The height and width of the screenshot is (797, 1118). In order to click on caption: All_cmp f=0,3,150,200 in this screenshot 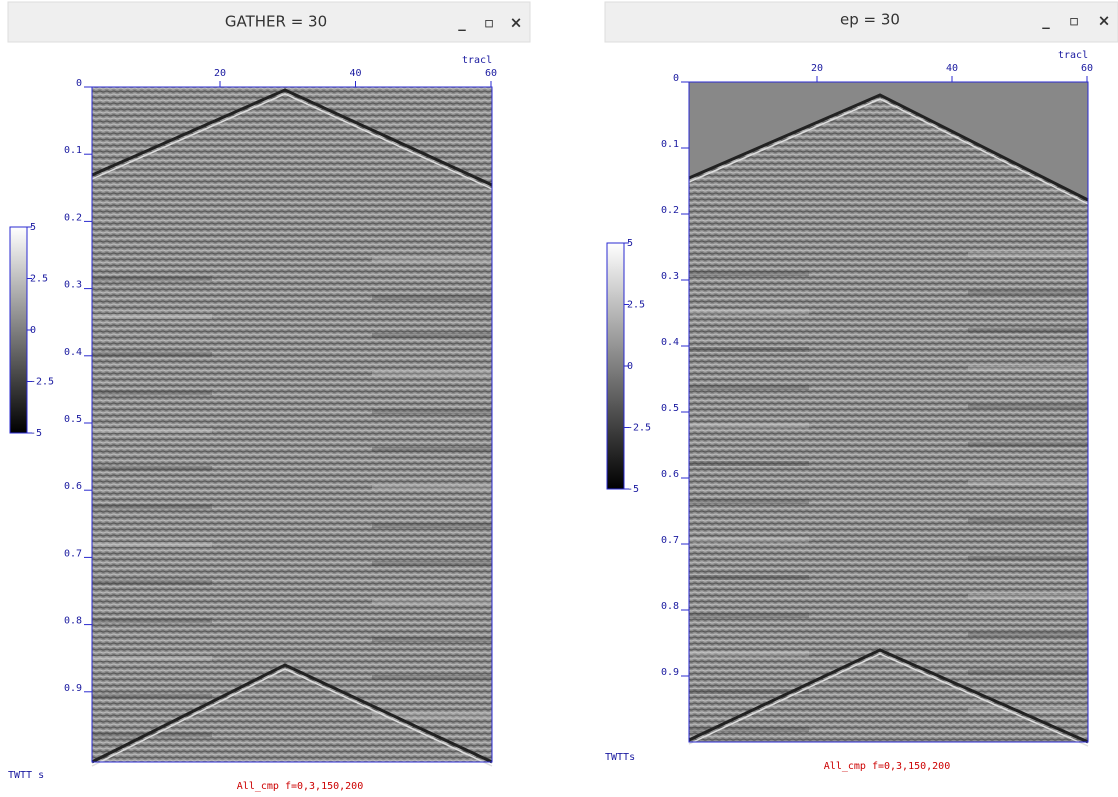, I will do `click(300, 786)`.